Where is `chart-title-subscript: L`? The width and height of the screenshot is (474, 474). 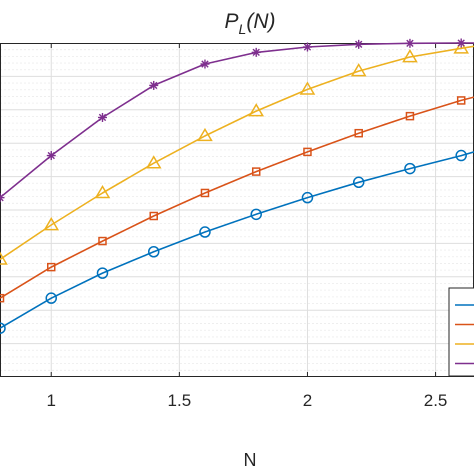
chart-title-subscript: L is located at coordinates (243, 29).